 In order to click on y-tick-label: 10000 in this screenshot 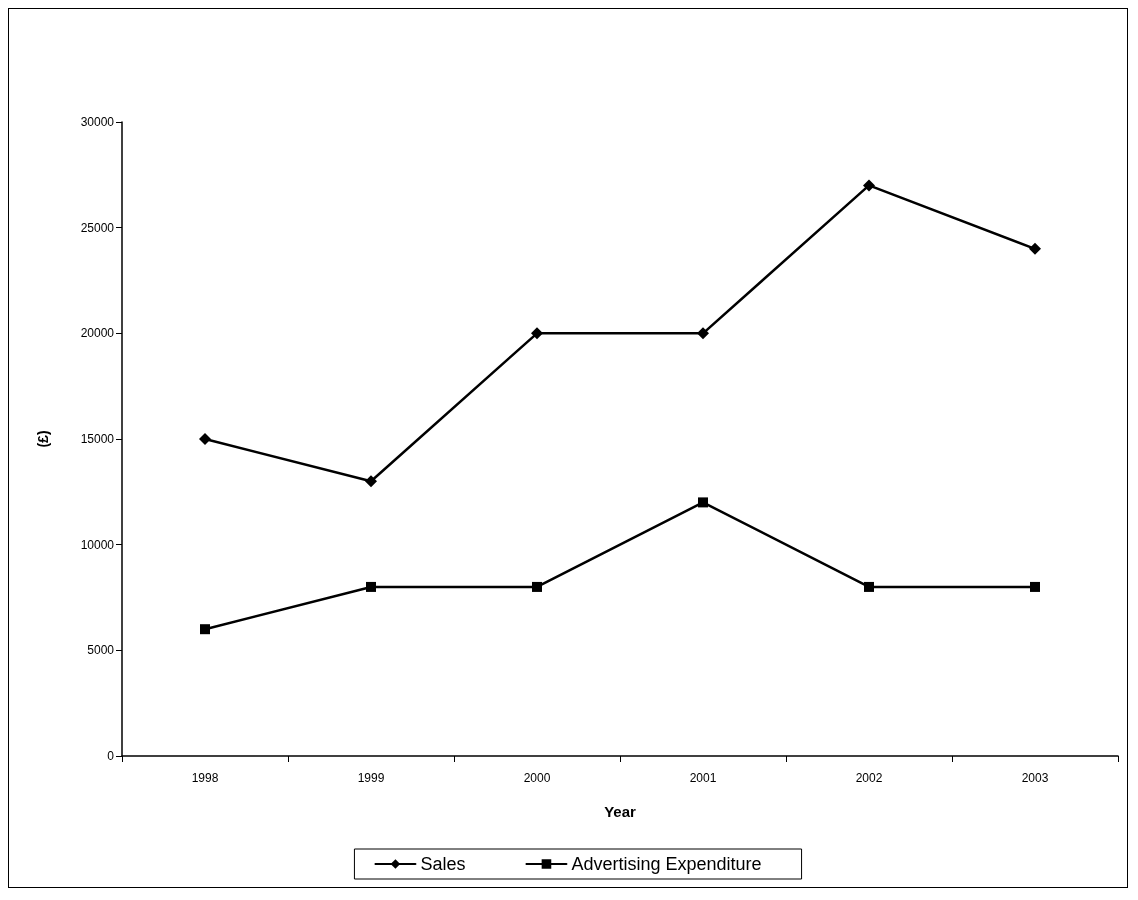, I will do `click(97, 544)`.